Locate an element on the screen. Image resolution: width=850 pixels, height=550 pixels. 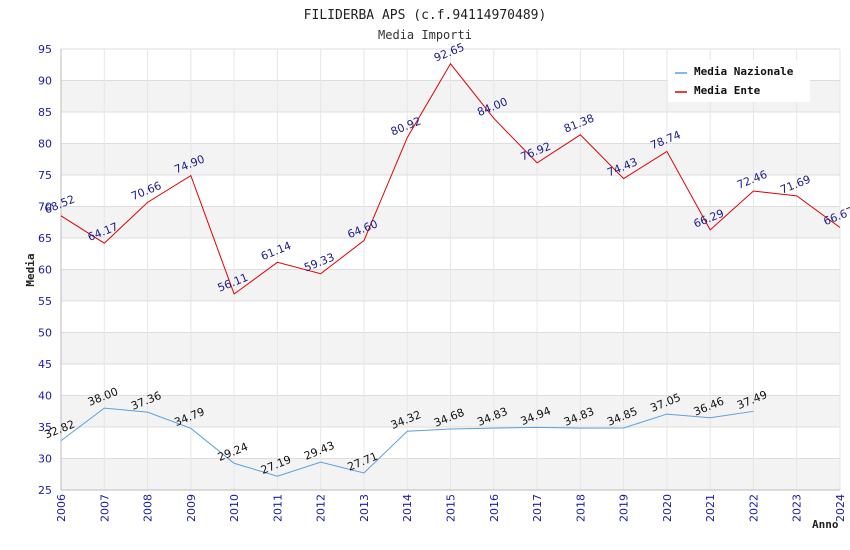
y-tick-label-85: 85 is located at coordinates (45, 112).